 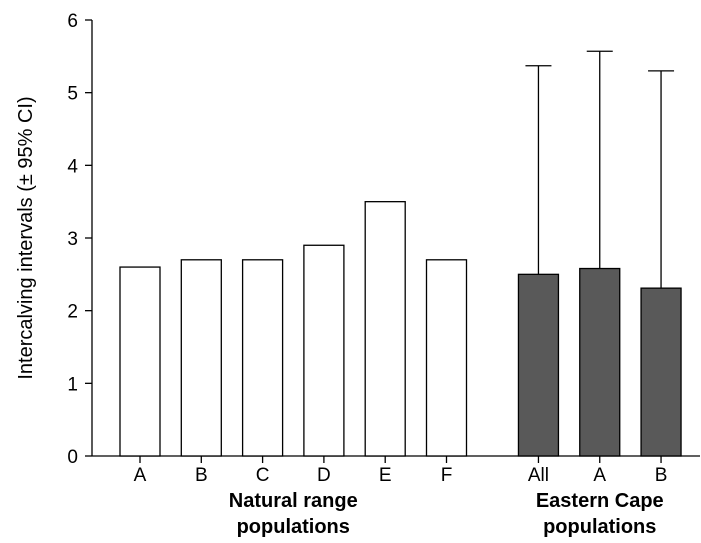 What do you see at coordinates (447, 475) in the screenshot?
I see `x-tick-label: F` at bounding box center [447, 475].